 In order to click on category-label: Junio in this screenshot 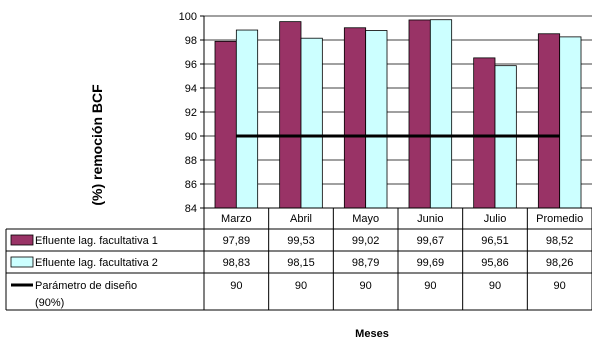, I will do `click(430, 219)`.